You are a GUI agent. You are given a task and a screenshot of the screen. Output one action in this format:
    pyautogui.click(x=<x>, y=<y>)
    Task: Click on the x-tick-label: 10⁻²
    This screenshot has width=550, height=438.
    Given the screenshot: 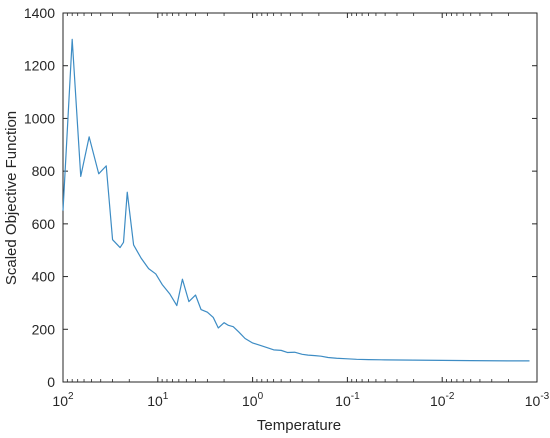 What is the action you would take?
    pyautogui.click(x=442, y=400)
    